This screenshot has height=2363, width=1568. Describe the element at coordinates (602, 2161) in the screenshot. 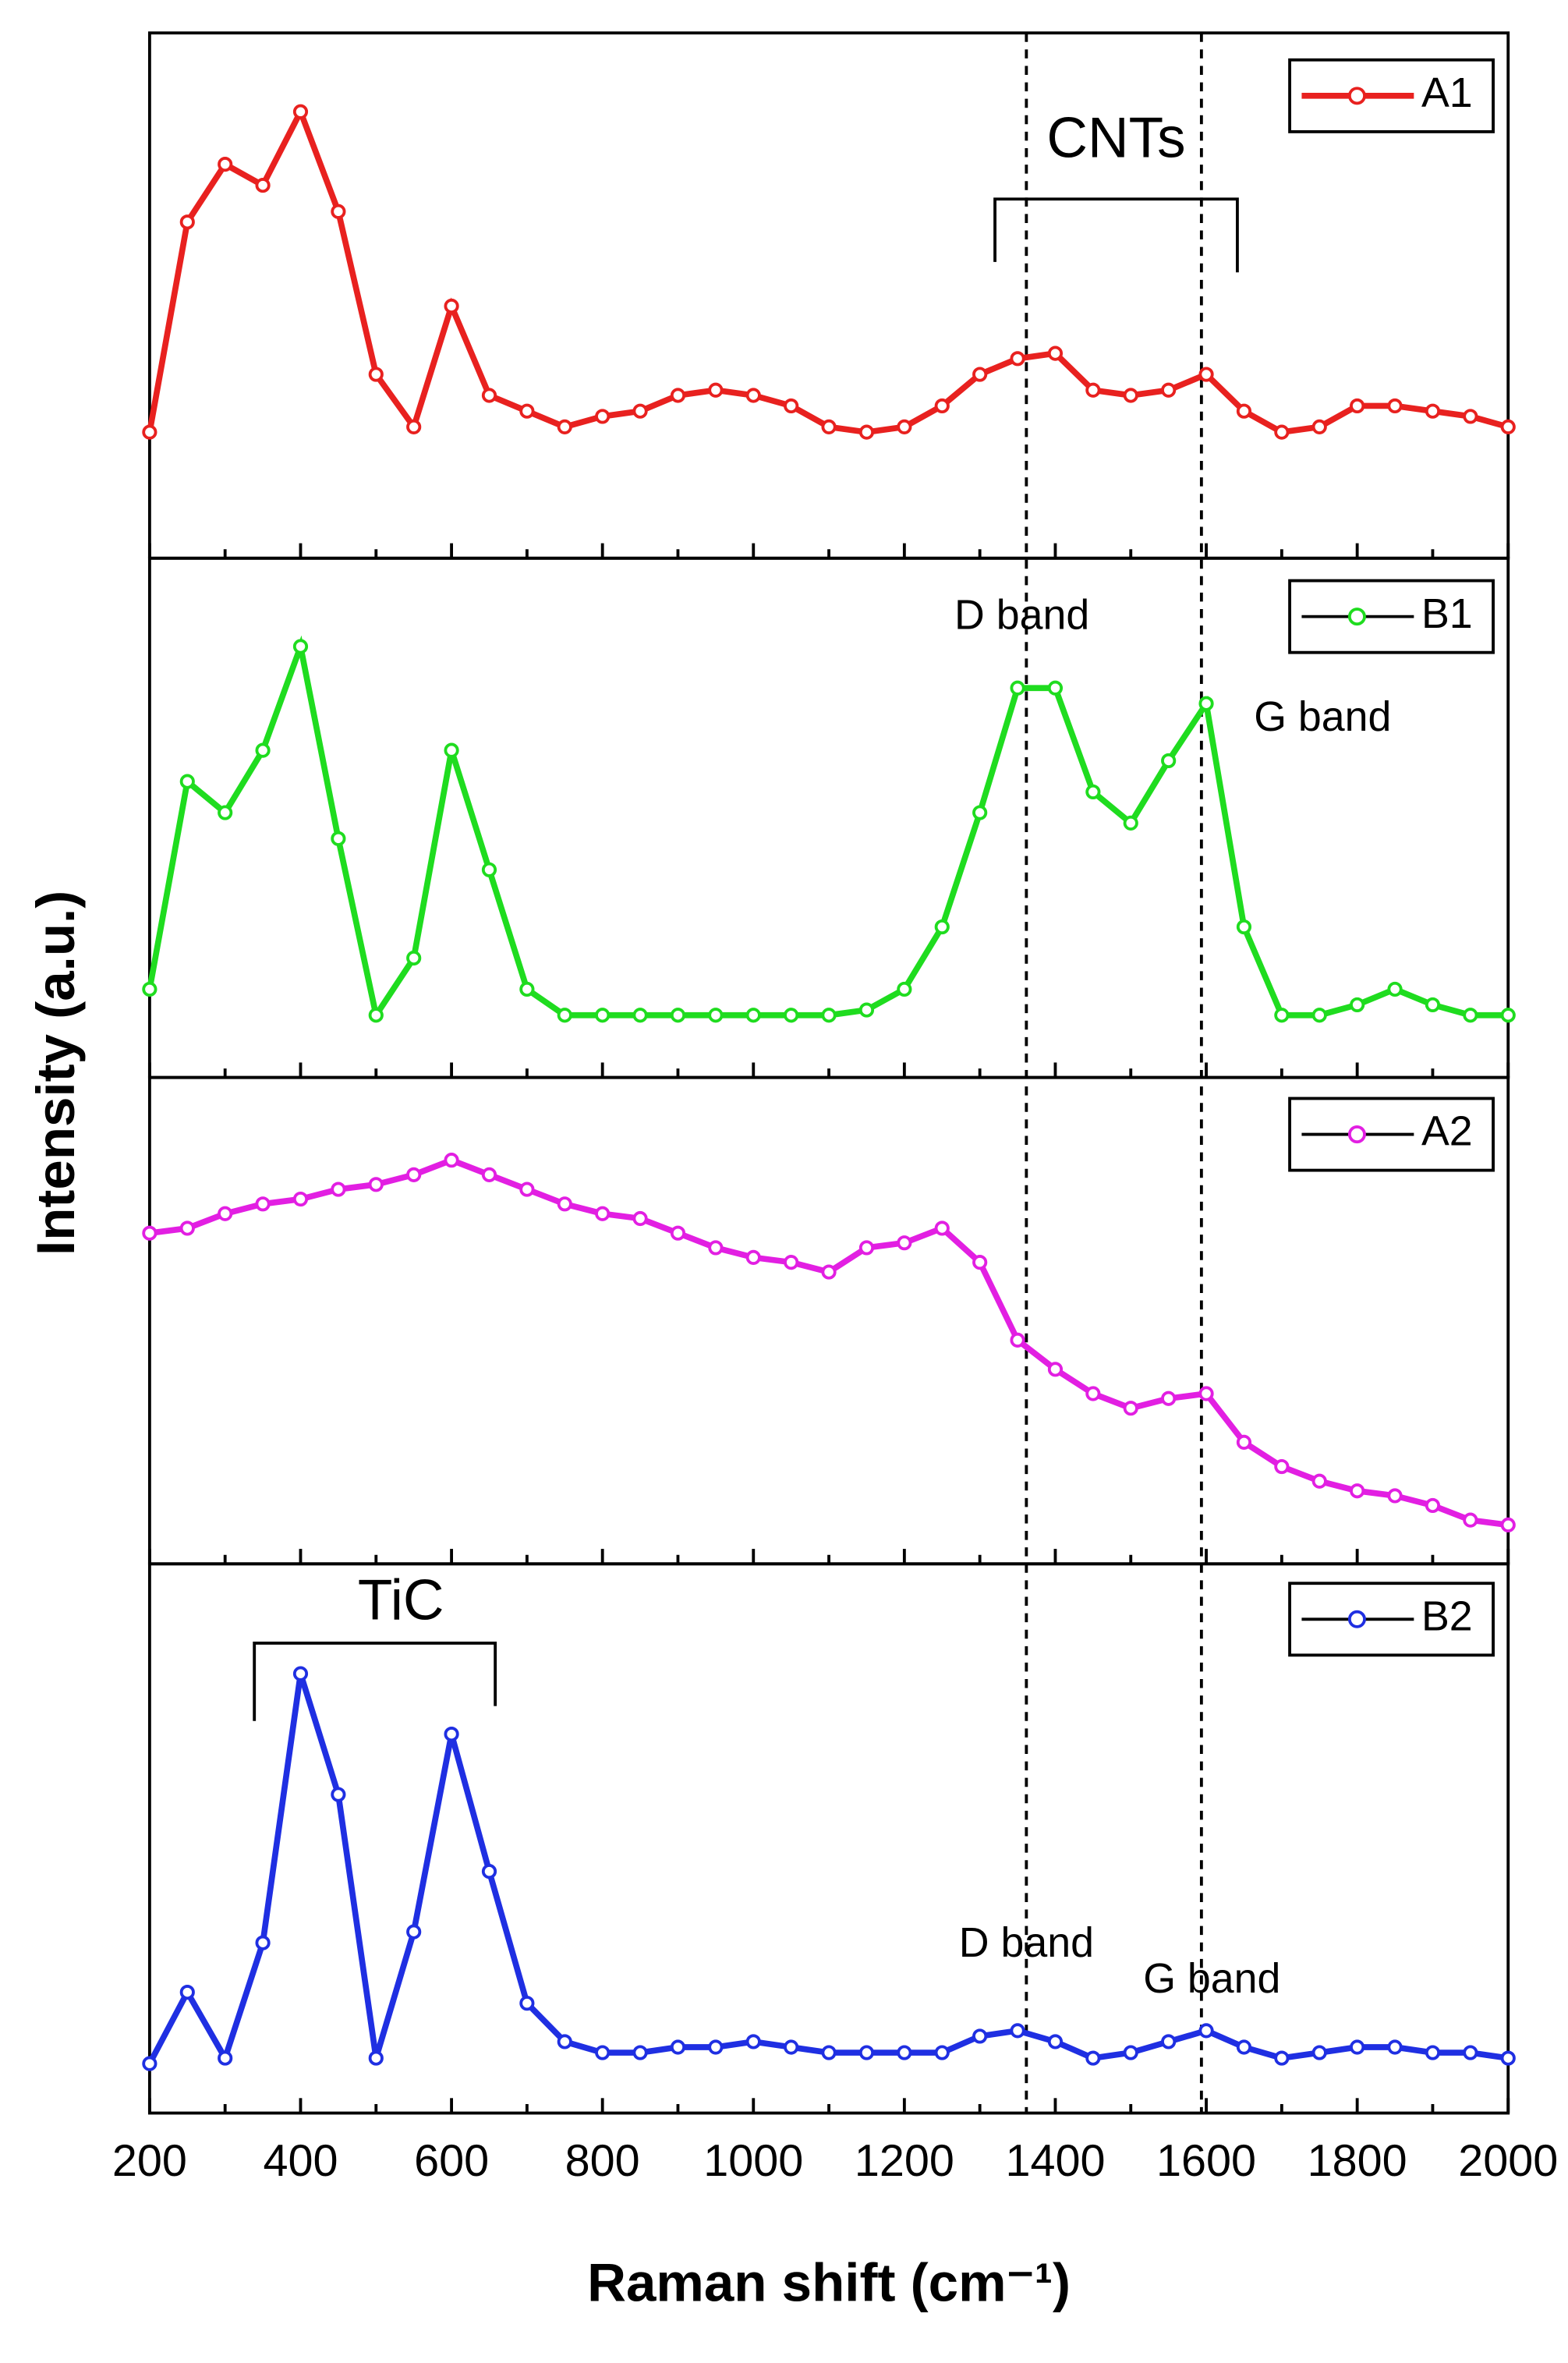

I see `x-tick-label: 800` at that location.